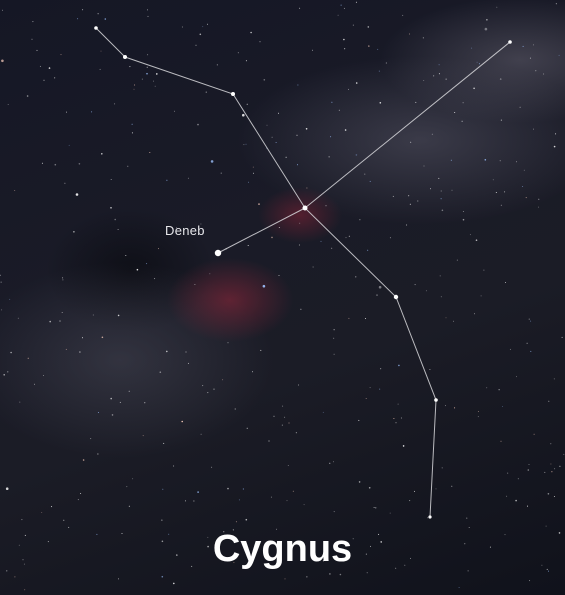  What do you see at coordinates (261, 230) in the screenshot?
I see `neck-deneb-line` at bounding box center [261, 230].